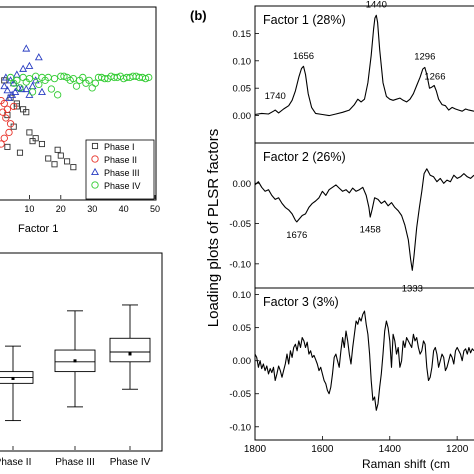  Describe the element at coordinates (116, 166) in the screenshot. I see `legend-items: Phase I Phase II Phase III Phase IV` at that location.